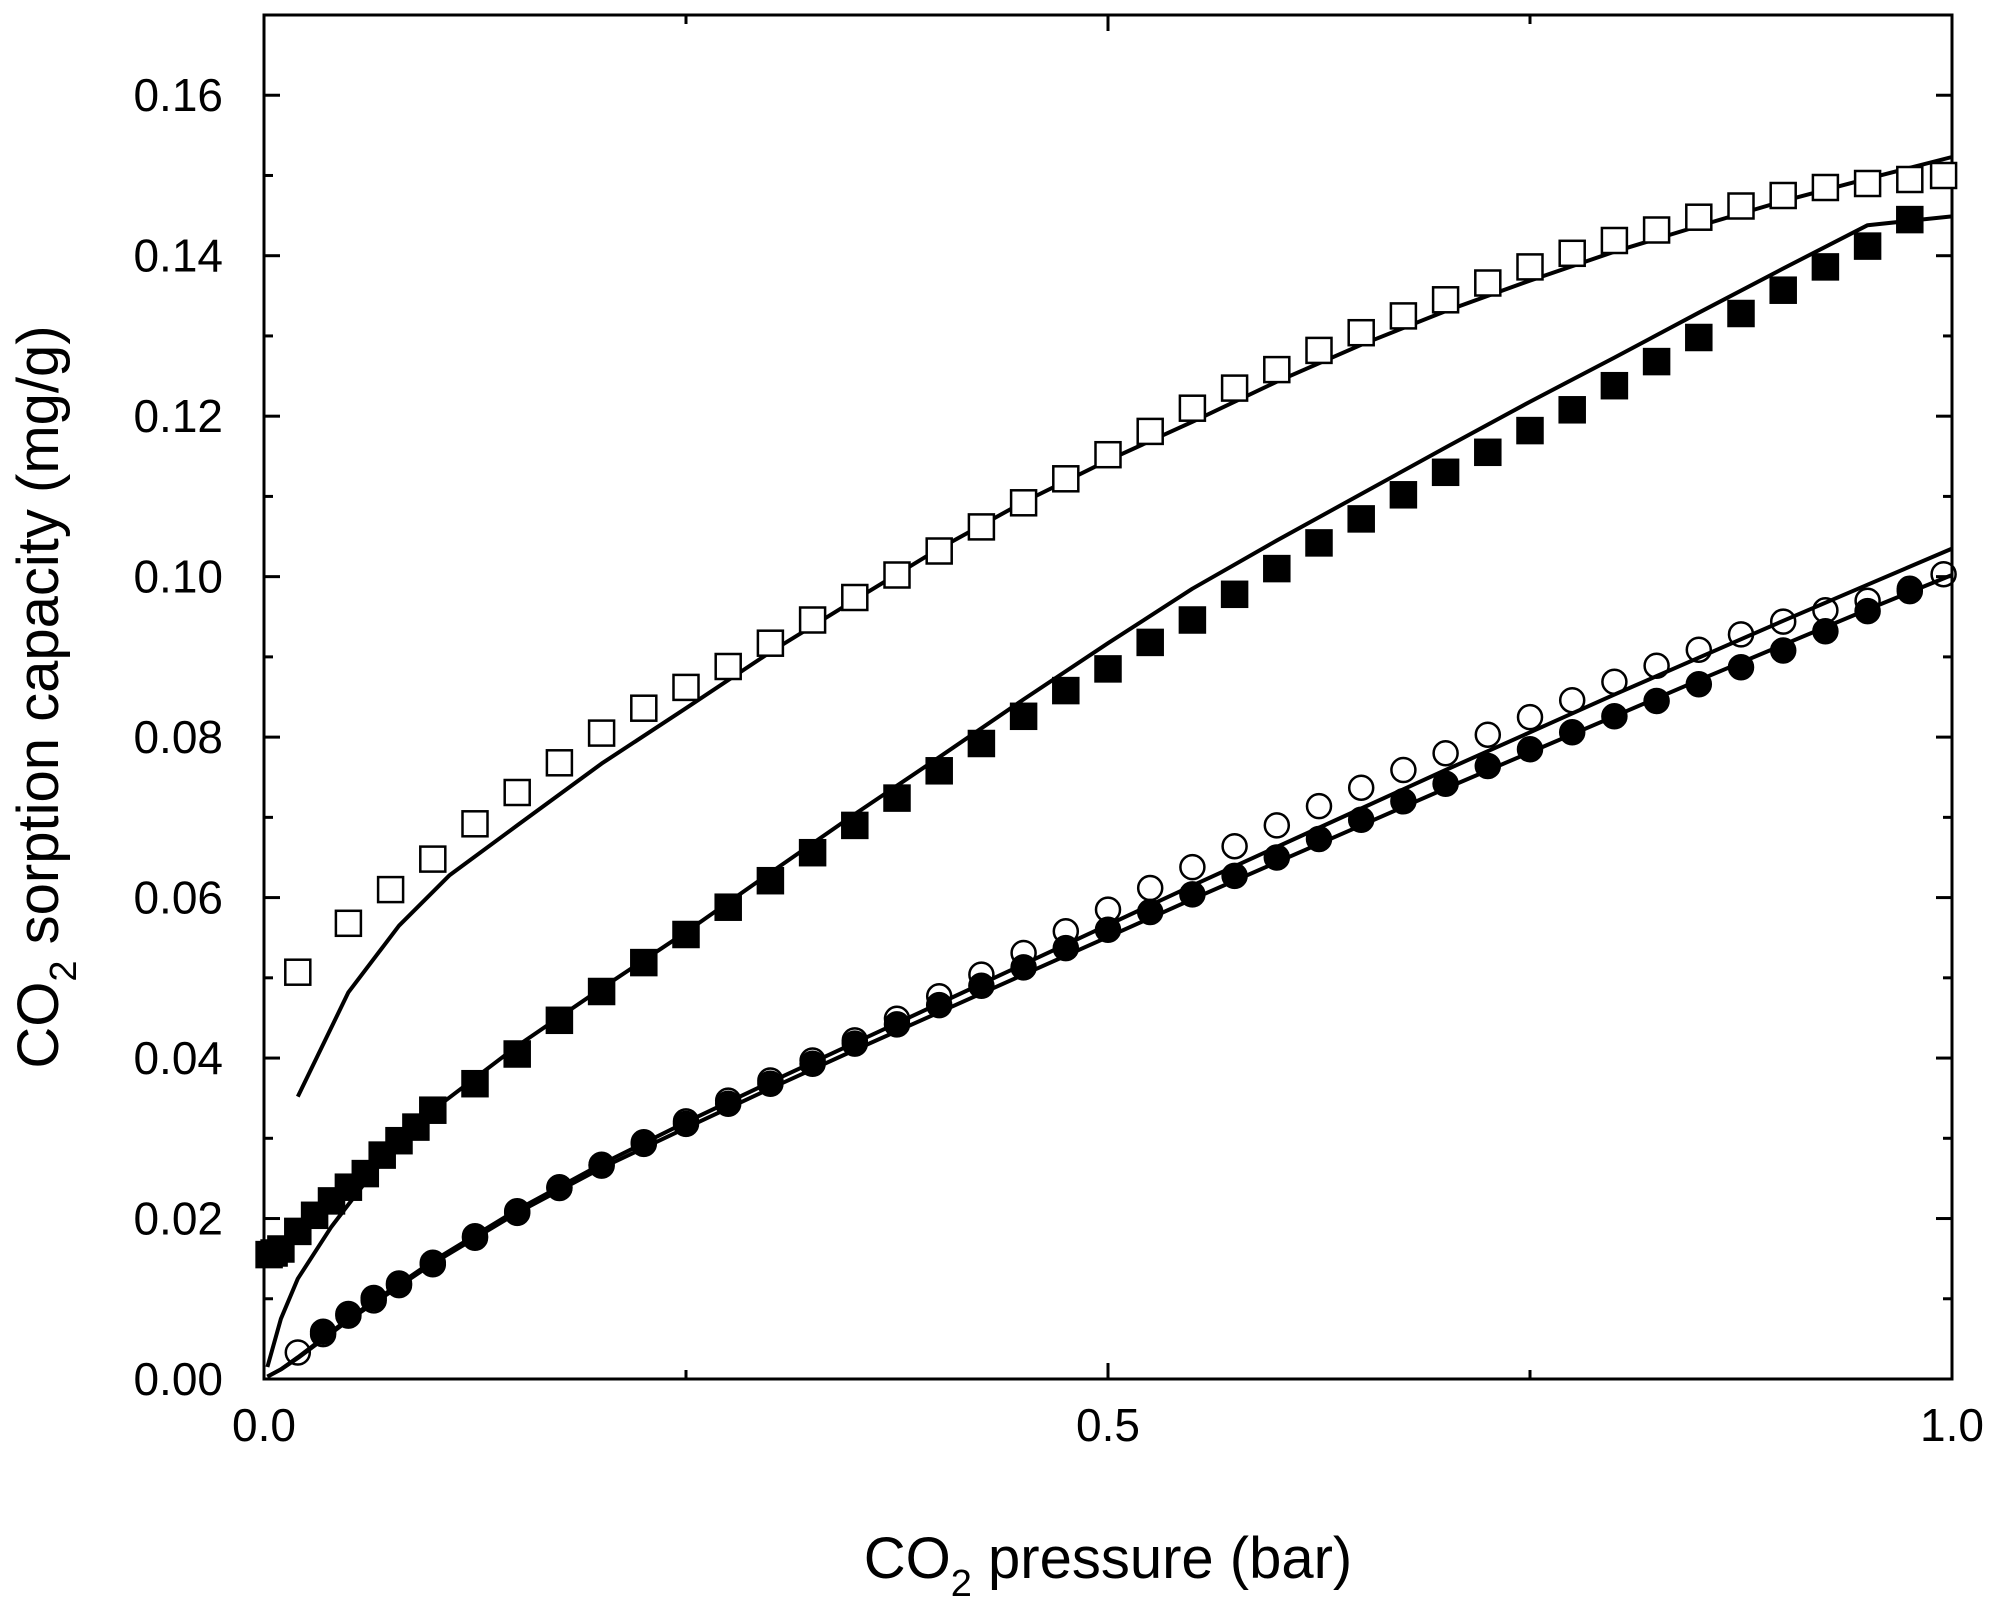 The height and width of the screenshot is (1605, 1997). What do you see at coordinates (178, 1379) in the screenshot?
I see `y-tick-label: 0.00` at bounding box center [178, 1379].